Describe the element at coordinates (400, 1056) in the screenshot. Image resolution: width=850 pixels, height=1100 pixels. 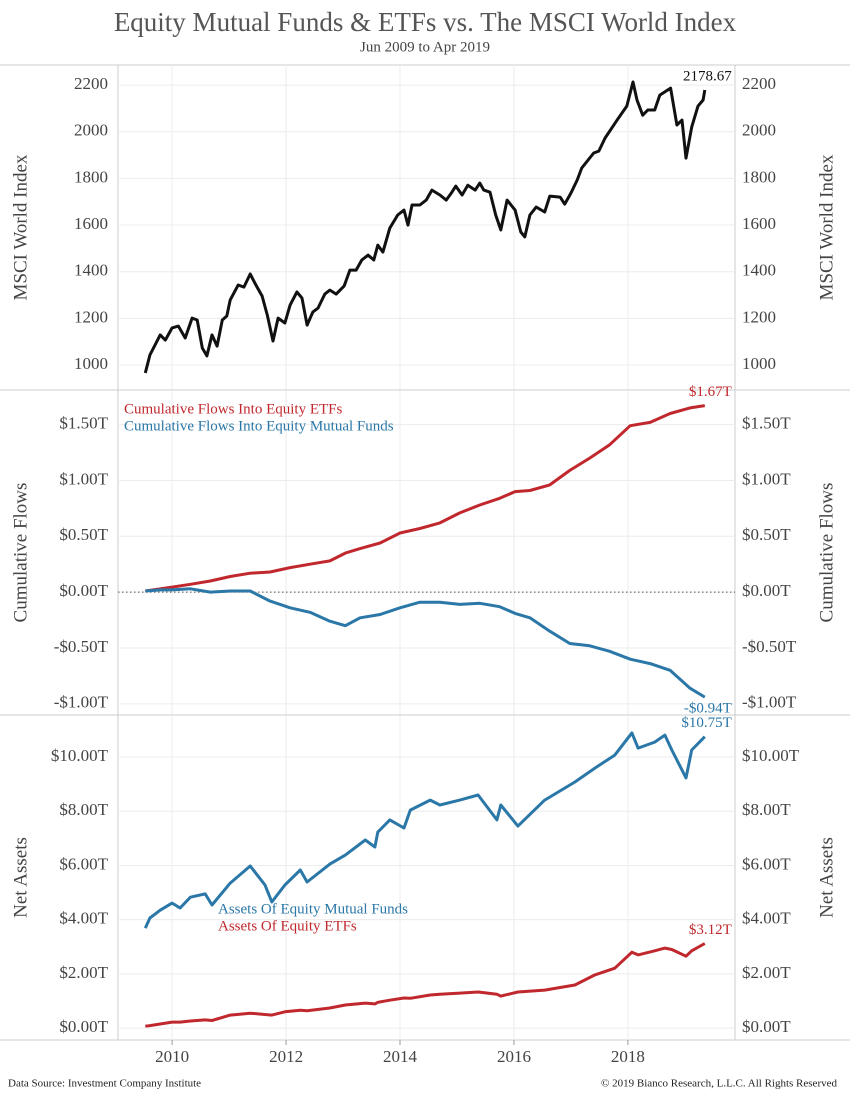
I see `x-tick-label: 2014` at that location.